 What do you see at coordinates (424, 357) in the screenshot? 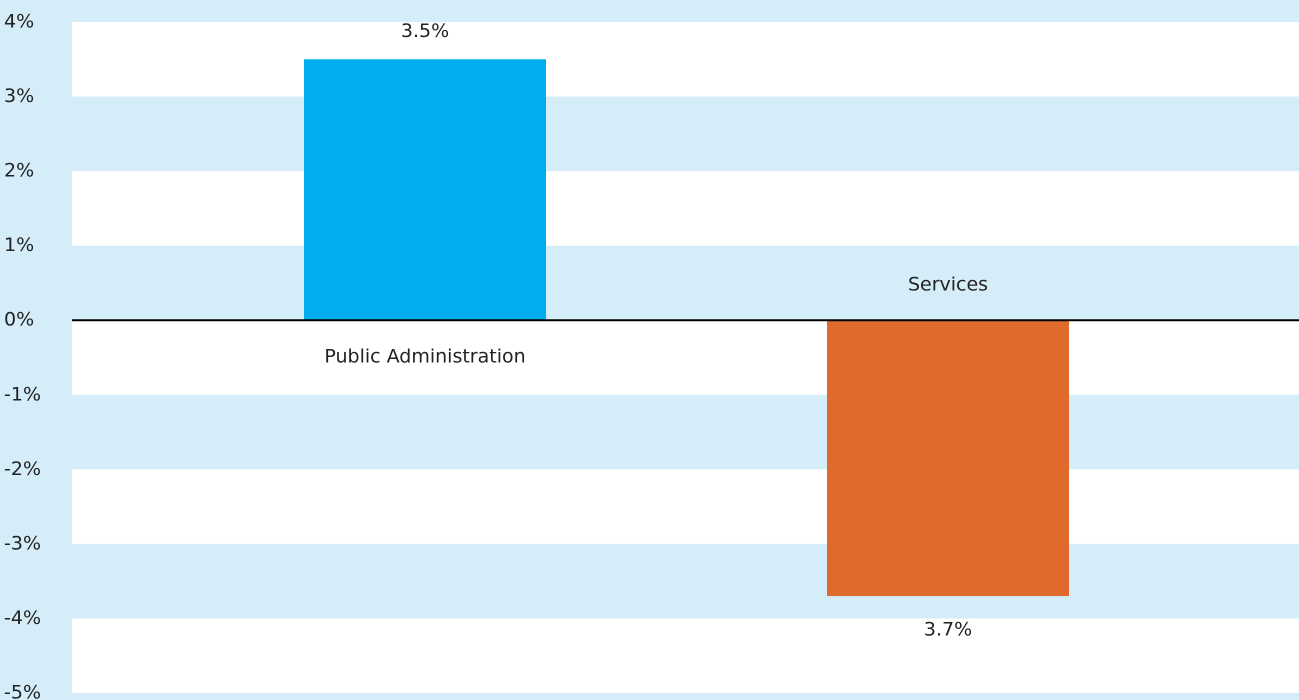
I see `x-tick-label: Public Administration` at bounding box center [424, 357].